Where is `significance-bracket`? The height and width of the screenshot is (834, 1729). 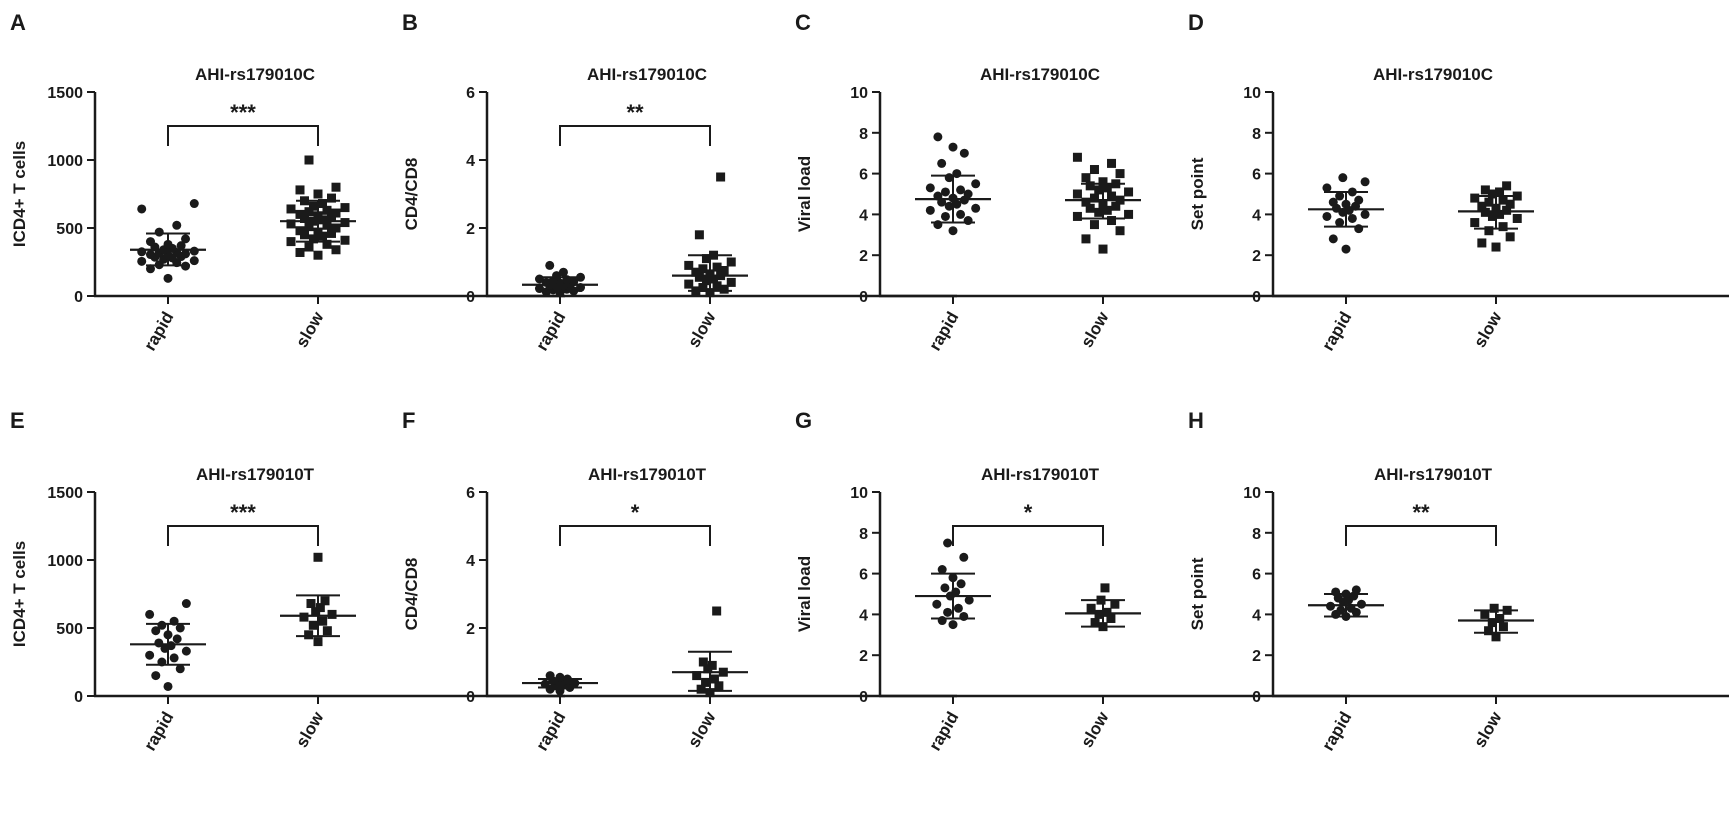 significance-bracket is located at coordinates (1028, 535).